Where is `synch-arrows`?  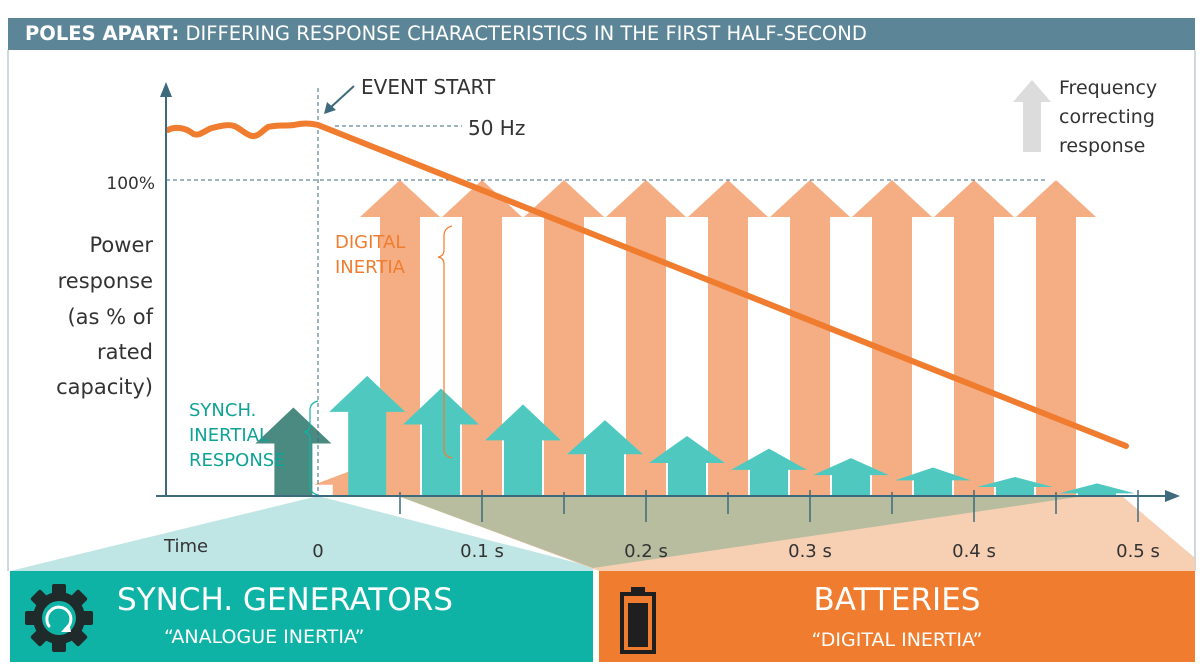
synch-arrows is located at coordinates (695, 435).